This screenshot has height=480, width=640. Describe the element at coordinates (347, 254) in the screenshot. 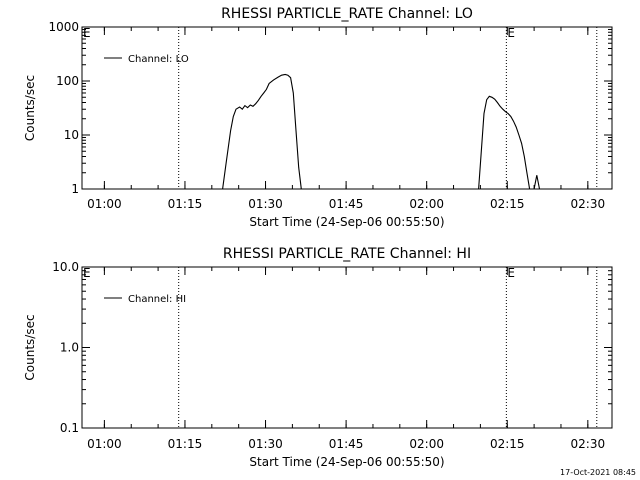

I see `chart-1-title: RHESSI PARTICLE_RATE Channel: HI` at that location.